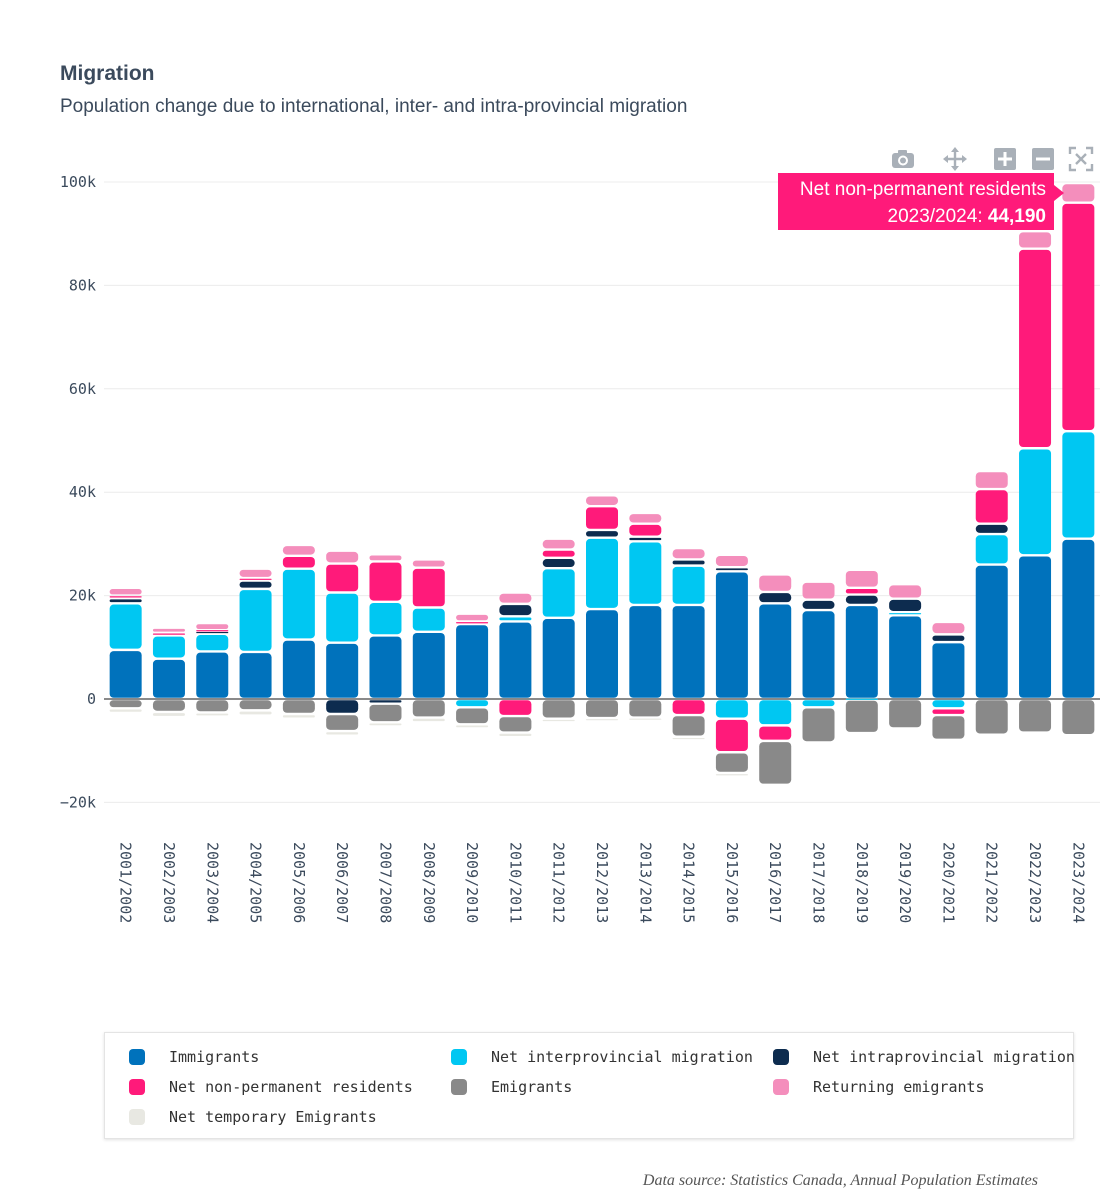  I want to click on legend-item: Immigrants, so click(194, 1057).